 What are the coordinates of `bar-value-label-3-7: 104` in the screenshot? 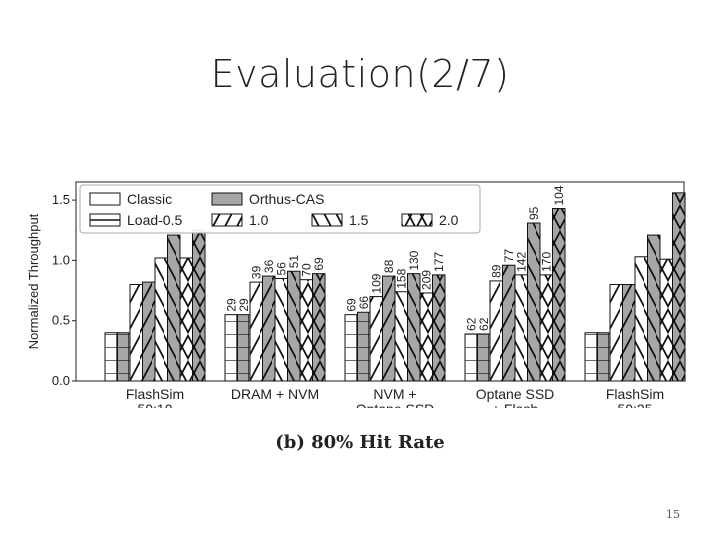 It's located at (559, 195).